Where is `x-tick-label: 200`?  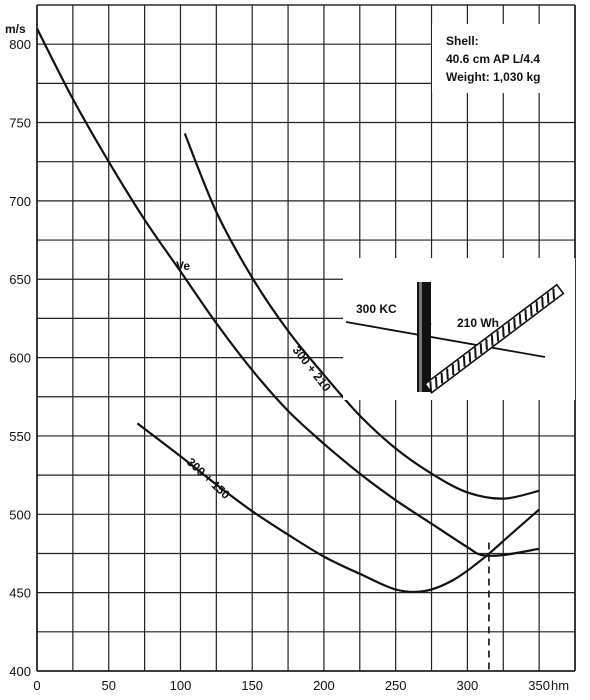 x-tick-label: 200 is located at coordinates (324, 685).